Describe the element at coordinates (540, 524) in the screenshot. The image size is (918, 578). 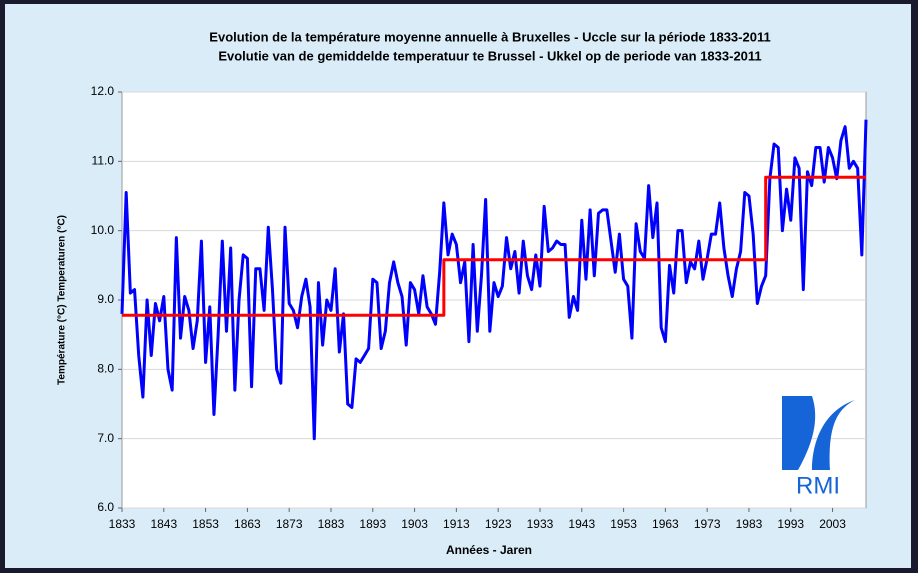
I see `x-tick-label: 1933` at that location.